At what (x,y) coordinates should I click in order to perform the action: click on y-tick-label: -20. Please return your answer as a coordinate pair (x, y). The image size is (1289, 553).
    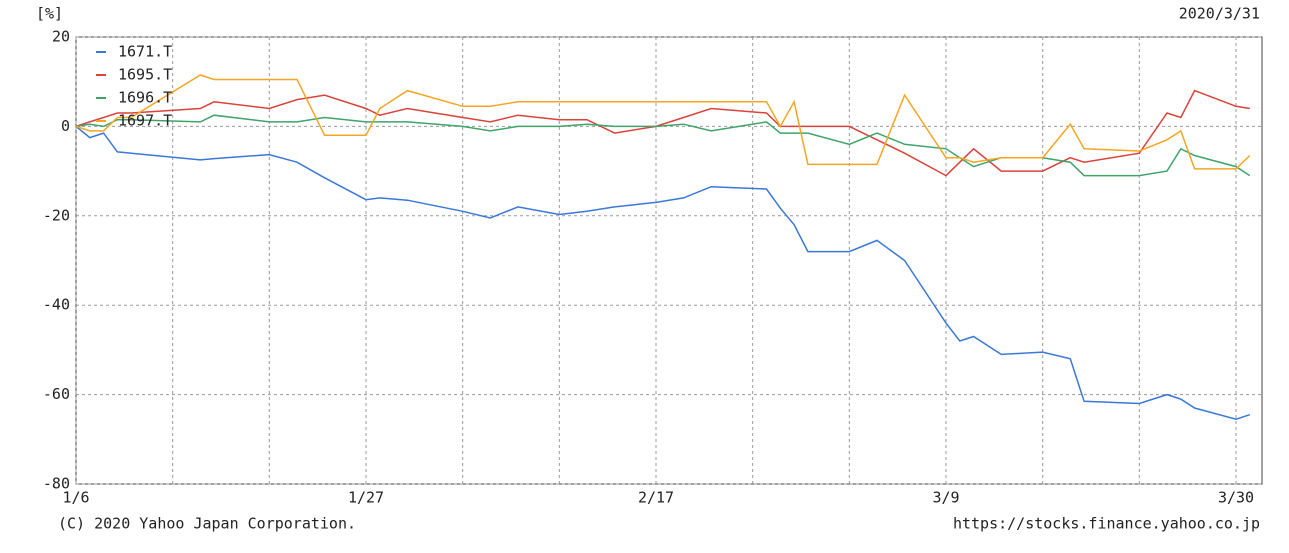
    Looking at the image, I should click on (56, 215).